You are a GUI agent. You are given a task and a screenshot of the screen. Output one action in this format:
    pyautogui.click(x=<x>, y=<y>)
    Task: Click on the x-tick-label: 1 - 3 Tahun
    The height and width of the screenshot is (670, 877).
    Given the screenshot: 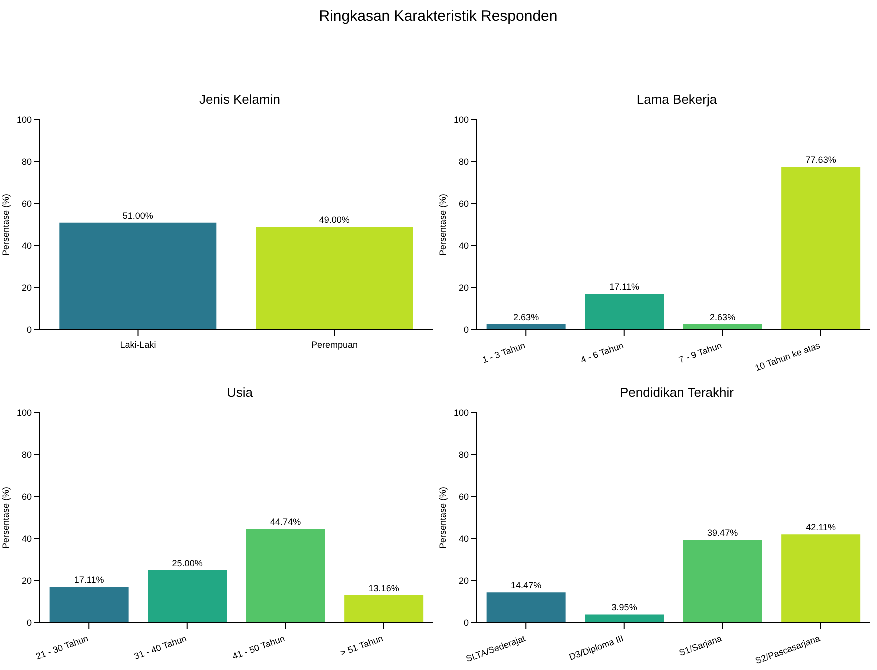 What is the action you would take?
    pyautogui.click(x=504, y=353)
    